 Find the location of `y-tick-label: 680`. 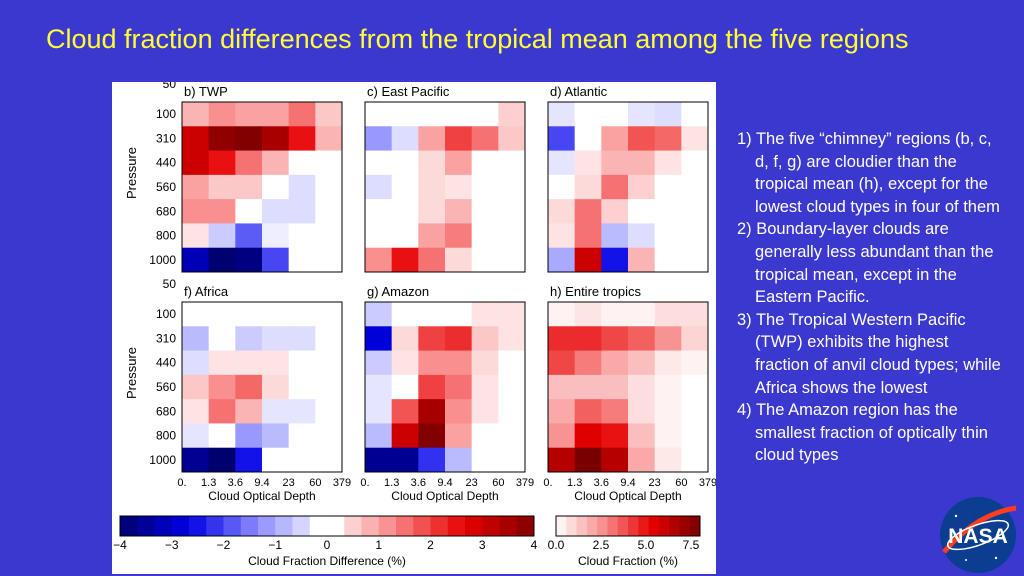

y-tick-label: 680 is located at coordinates (166, 211).